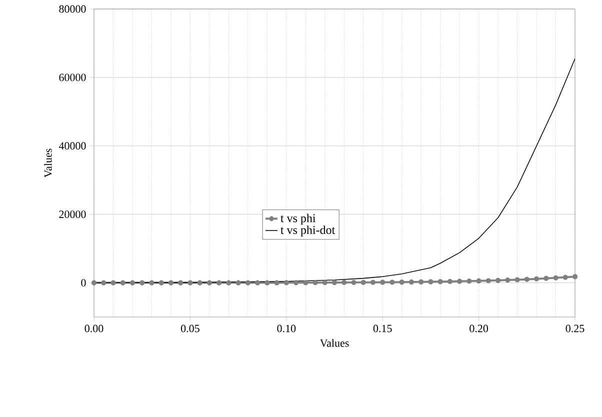 This screenshot has width=602, height=417. What do you see at coordinates (308, 231) in the screenshot?
I see `legend-label: t vs phi-dot` at bounding box center [308, 231].